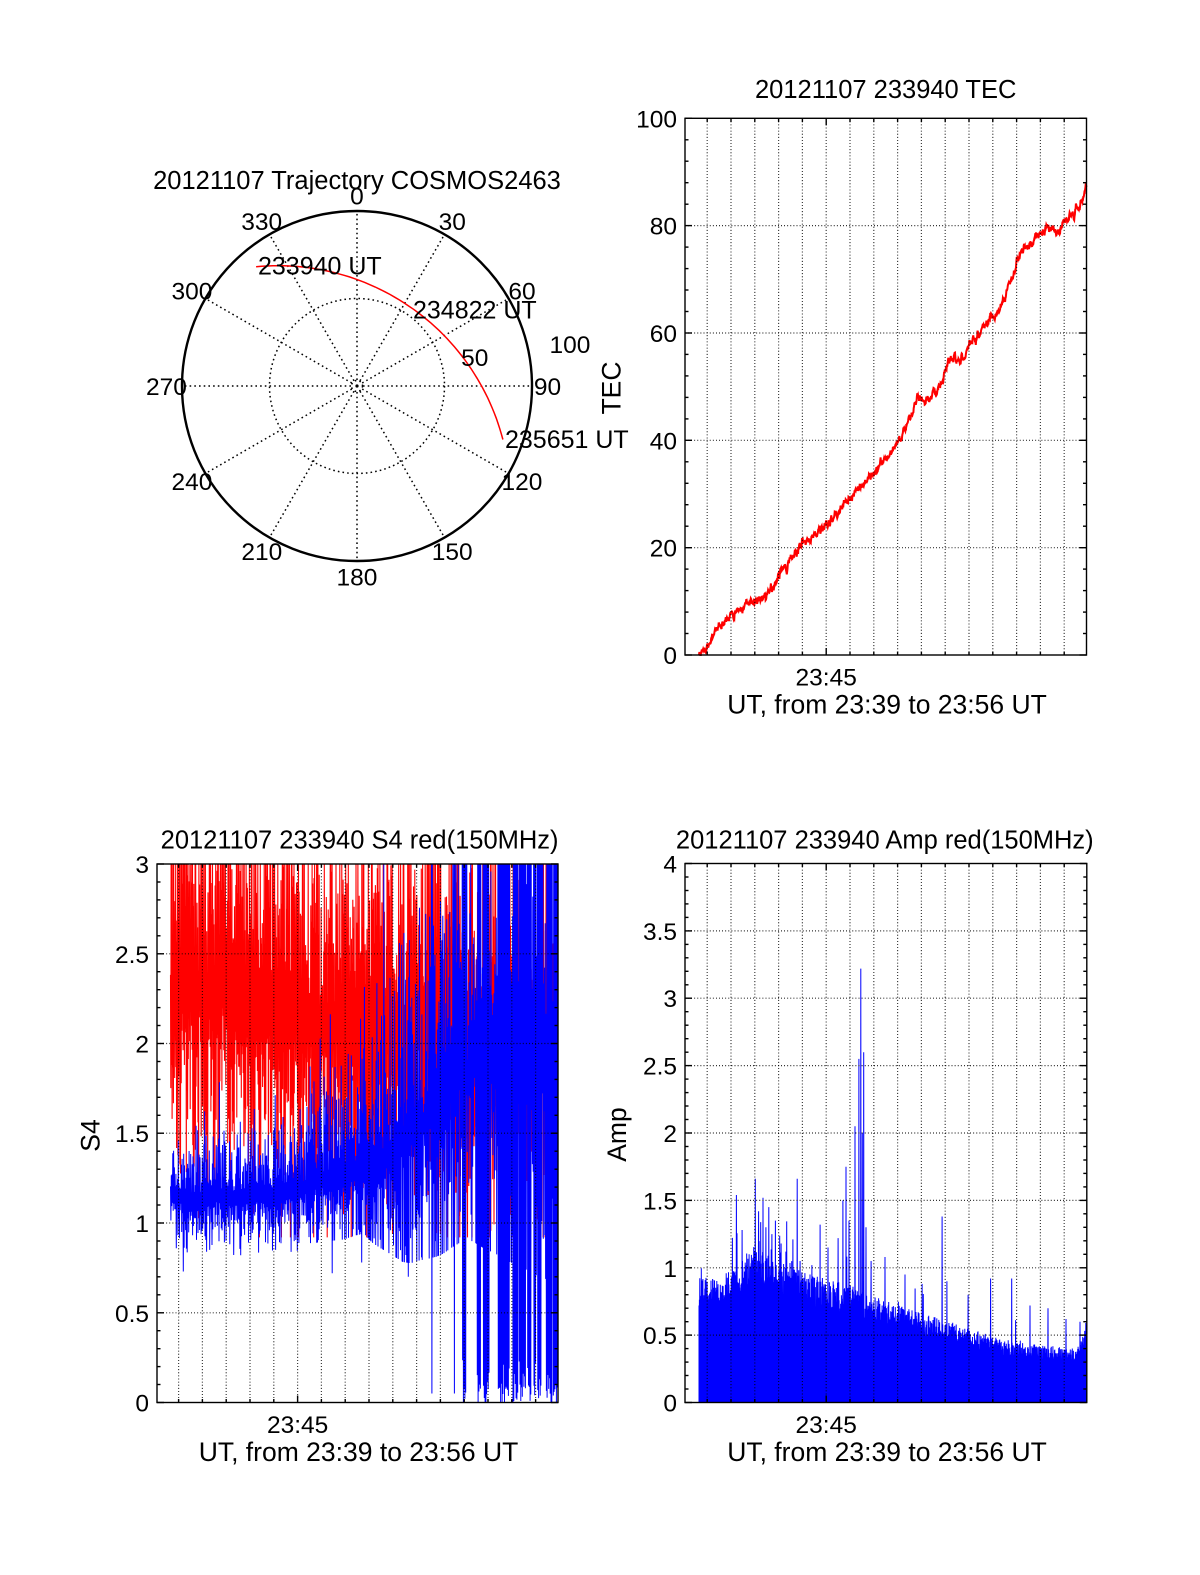 The image size is (1200, 1575). What do you see at coordinates (663, 441) in the screenshot?
I see `svg-text: 40` at bounding box center [663, 441].